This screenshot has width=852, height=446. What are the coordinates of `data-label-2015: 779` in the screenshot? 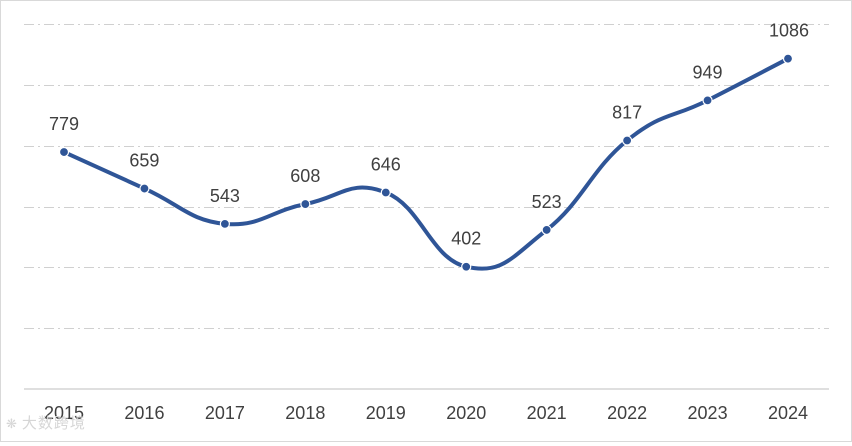 It's located at (64, 124).